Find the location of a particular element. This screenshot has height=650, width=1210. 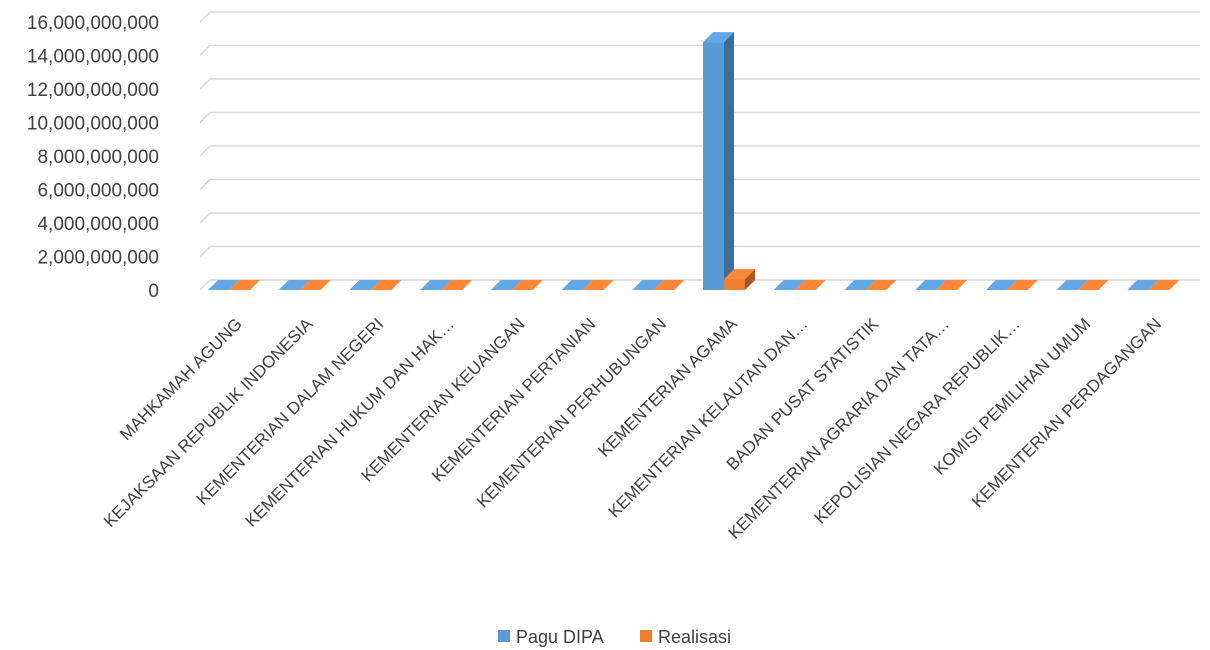

legend: Pagu DIPA Realisasi is located at coordinates (614, 637).